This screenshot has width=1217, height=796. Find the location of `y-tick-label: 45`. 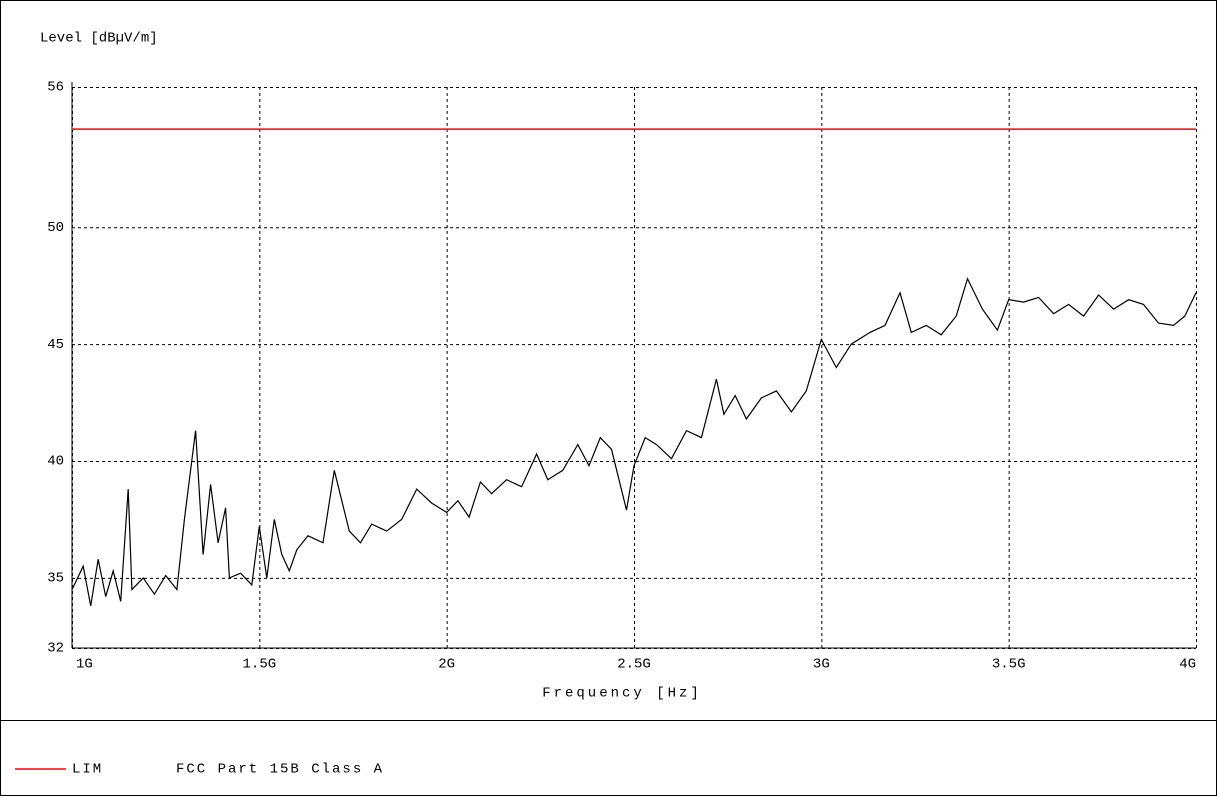

y-tick-label: 45 is located at coordinates (55, 345).